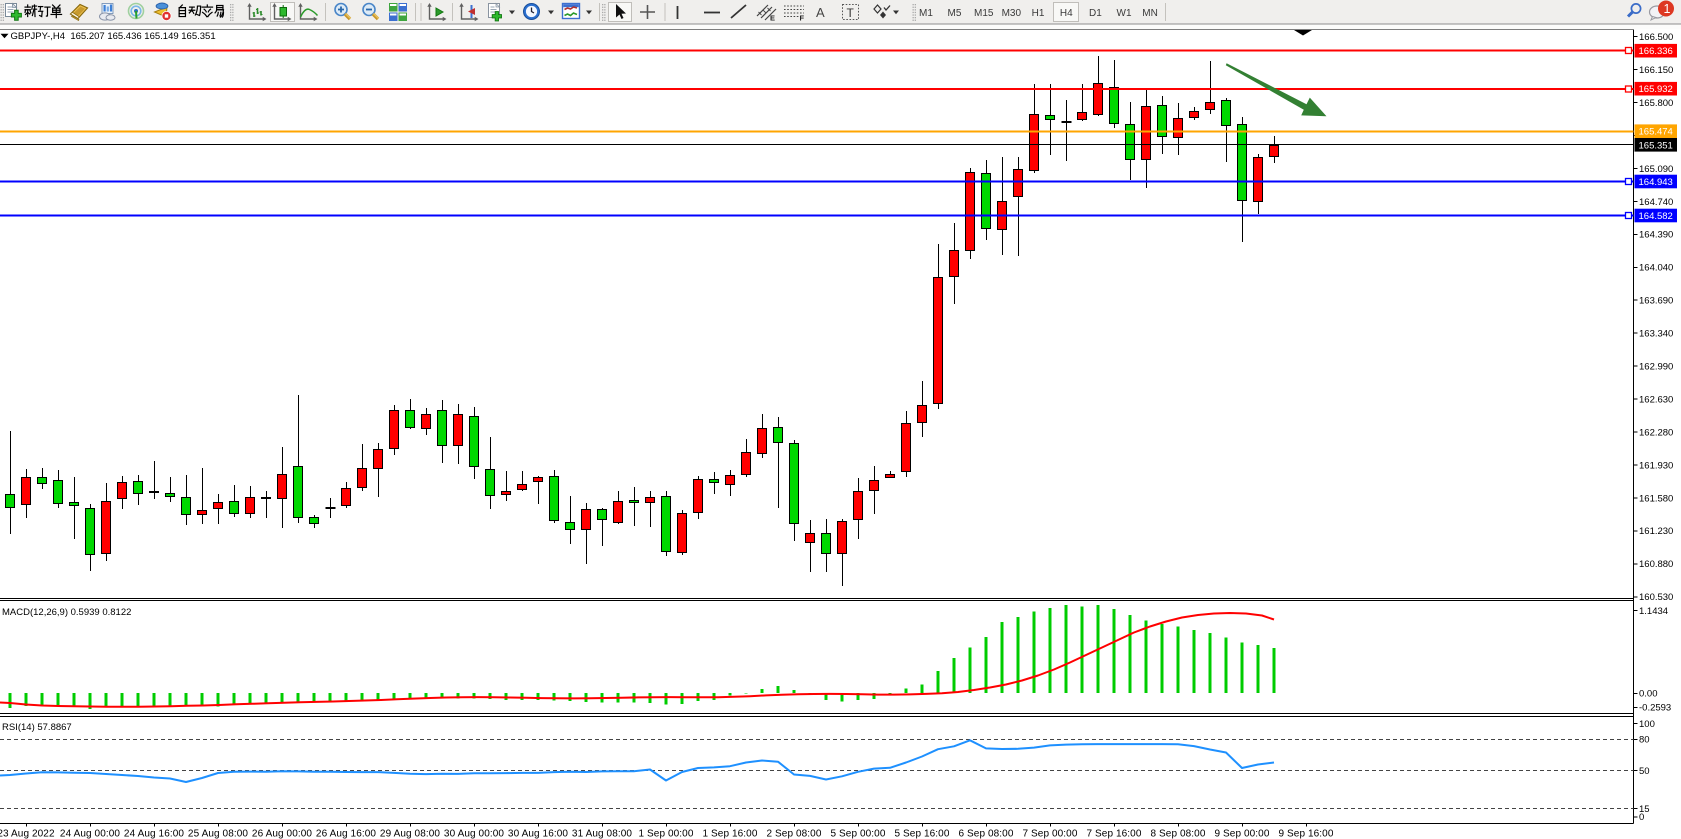 The width and height of the screenshot is (1681, 839). Describe the element at coordinates (1656, 498) in the screenshot. I see `svg-text: 161.580` at that location.